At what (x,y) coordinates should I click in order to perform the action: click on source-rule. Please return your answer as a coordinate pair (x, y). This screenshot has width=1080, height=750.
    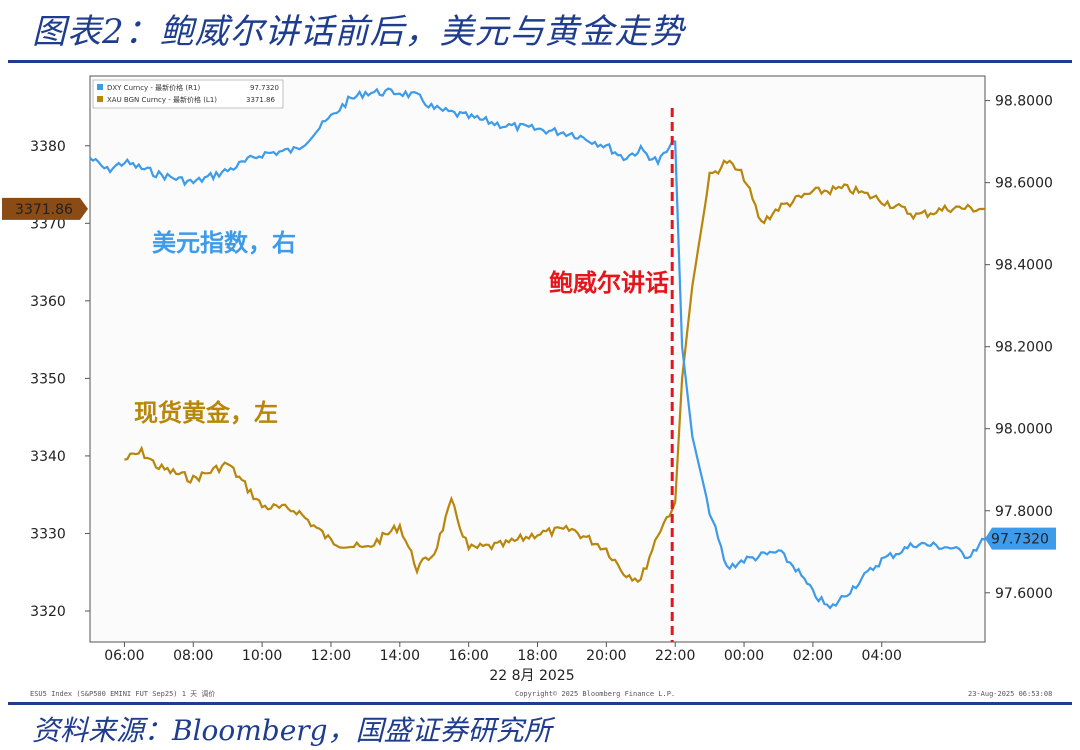
    Looking at the image, I should click on (540, 703).